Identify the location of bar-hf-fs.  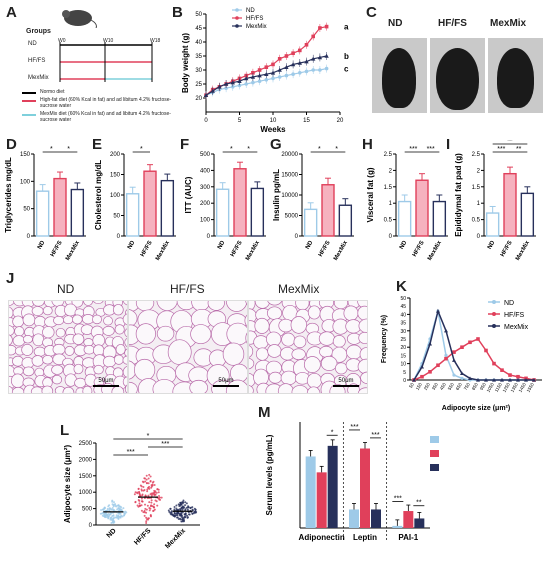
(60, 207).